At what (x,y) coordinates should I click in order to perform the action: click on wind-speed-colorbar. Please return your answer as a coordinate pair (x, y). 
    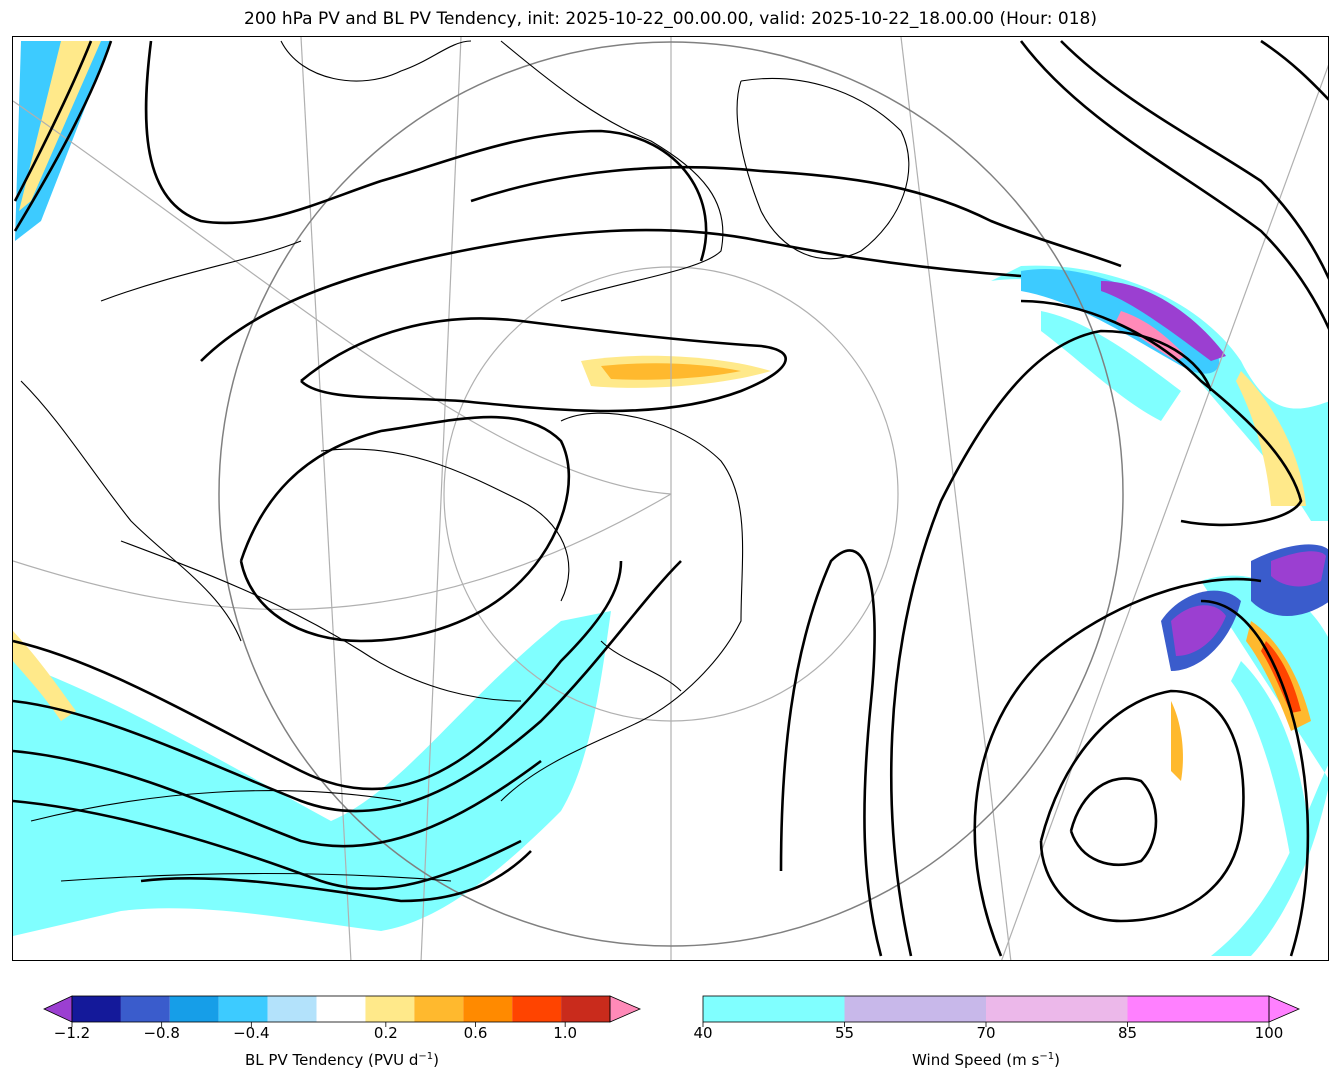
    Looking at the image, I should click on (1001, 1011).